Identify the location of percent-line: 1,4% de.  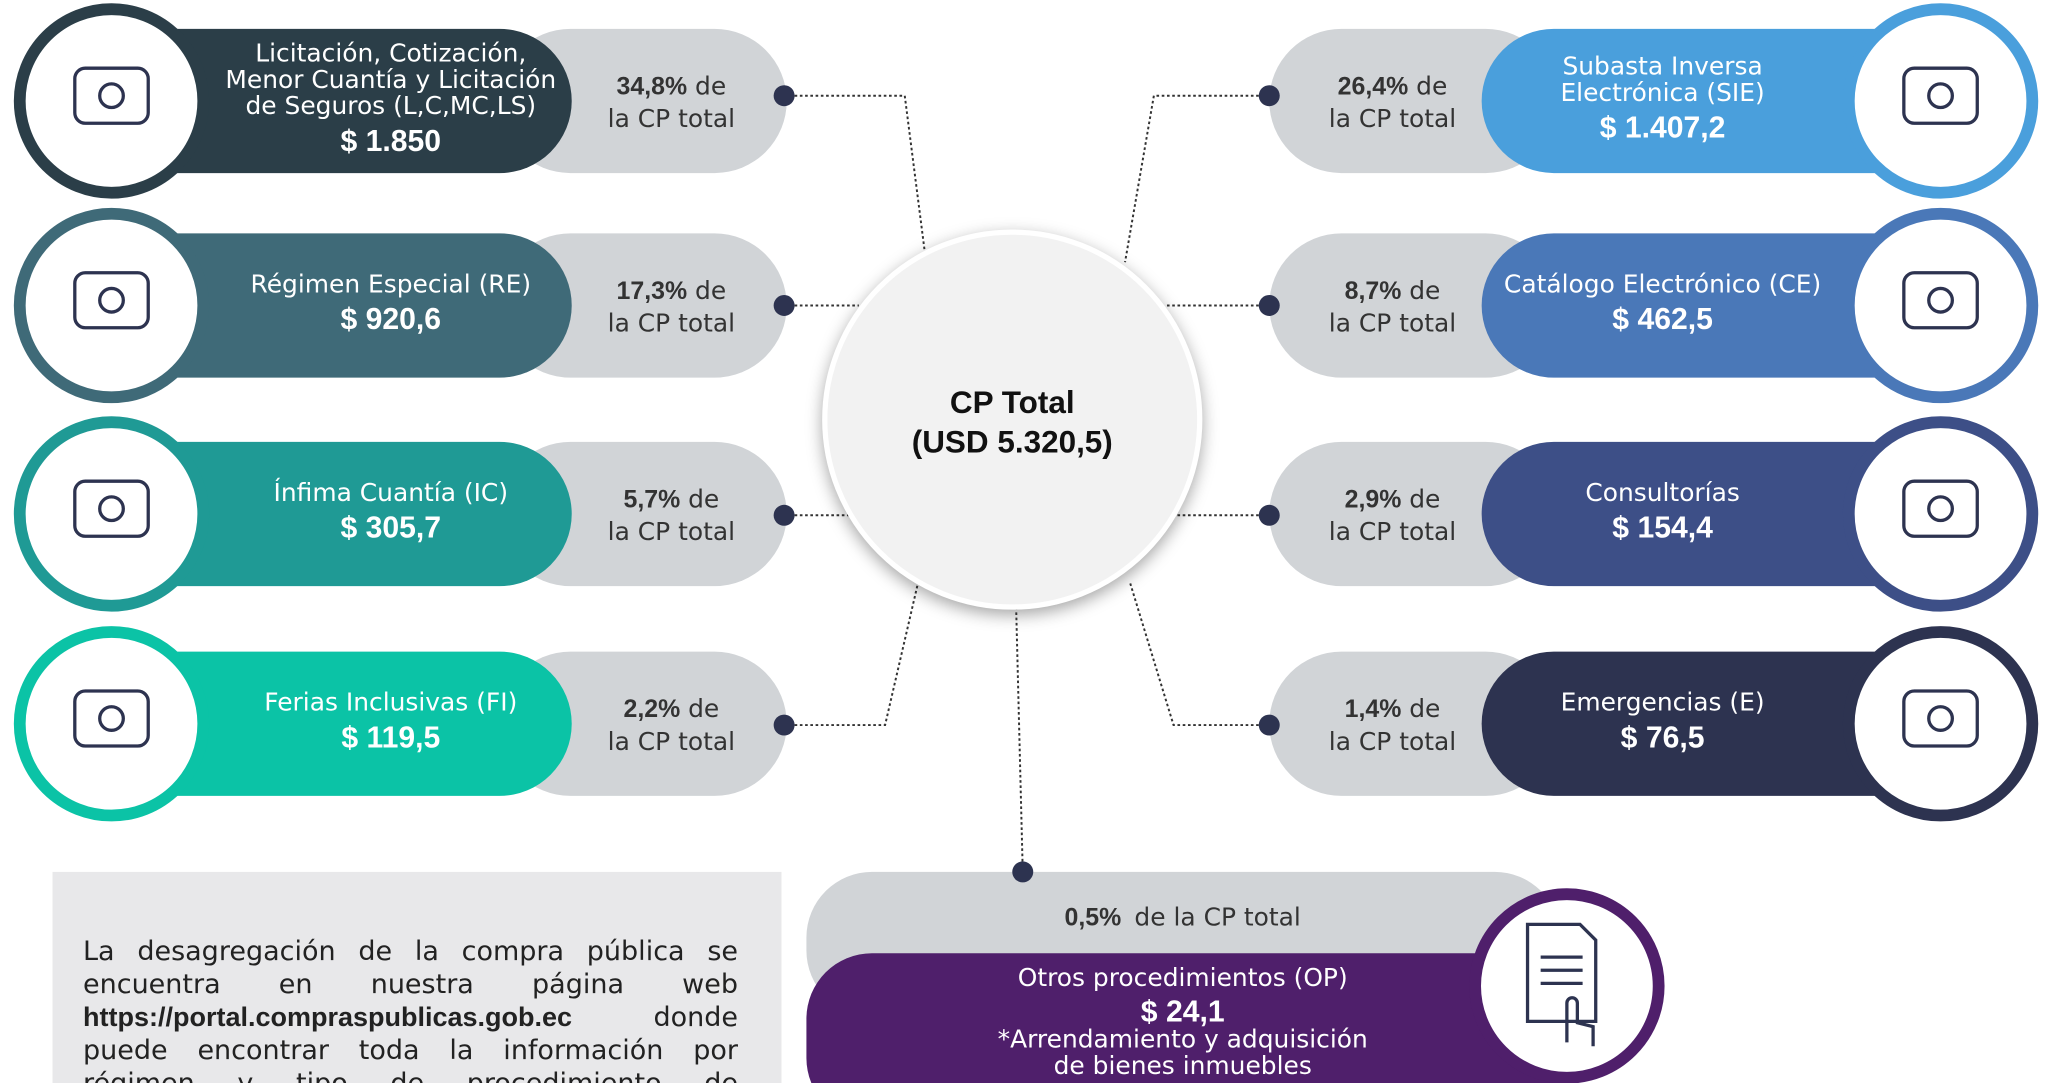
(1393, 708).